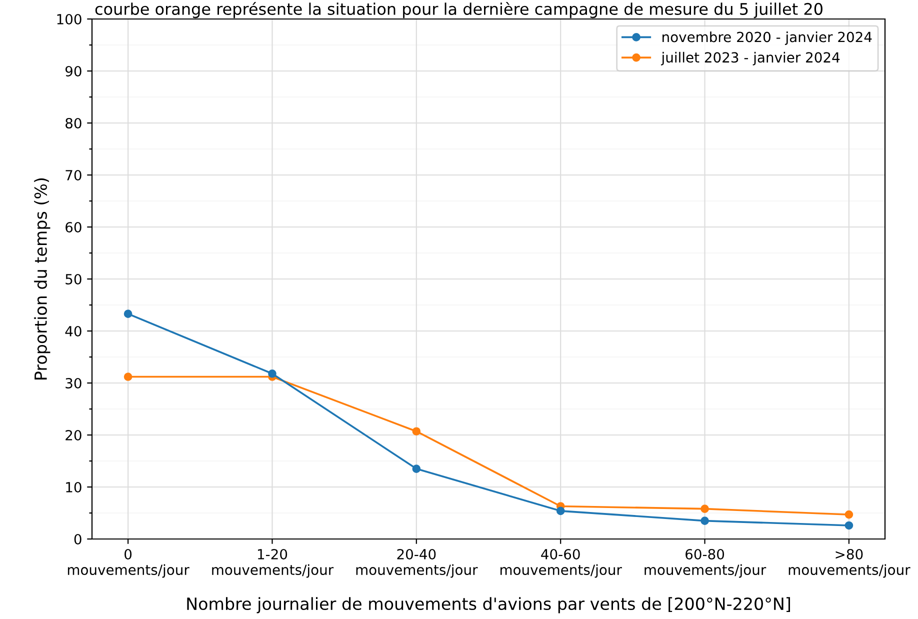  What do you see at coordinates (705, 563) in the screenshot?
I see `x-tick-label: 60-80 mouvements/jour` at bounding box center [705, 563].